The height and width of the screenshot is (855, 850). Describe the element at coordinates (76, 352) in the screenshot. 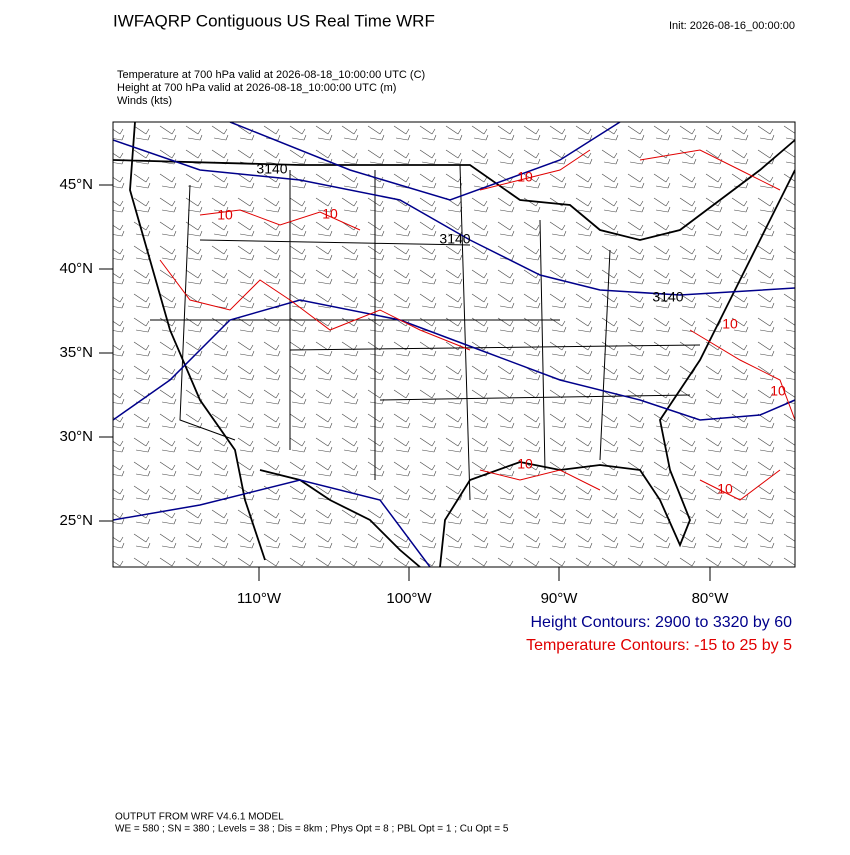

I see `lat-label: 35°N` at that location.